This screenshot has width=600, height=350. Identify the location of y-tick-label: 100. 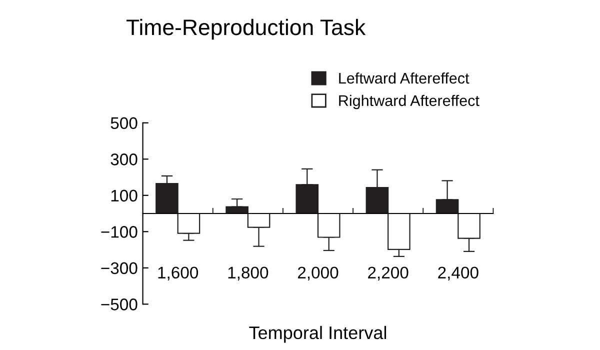
(124, 196).